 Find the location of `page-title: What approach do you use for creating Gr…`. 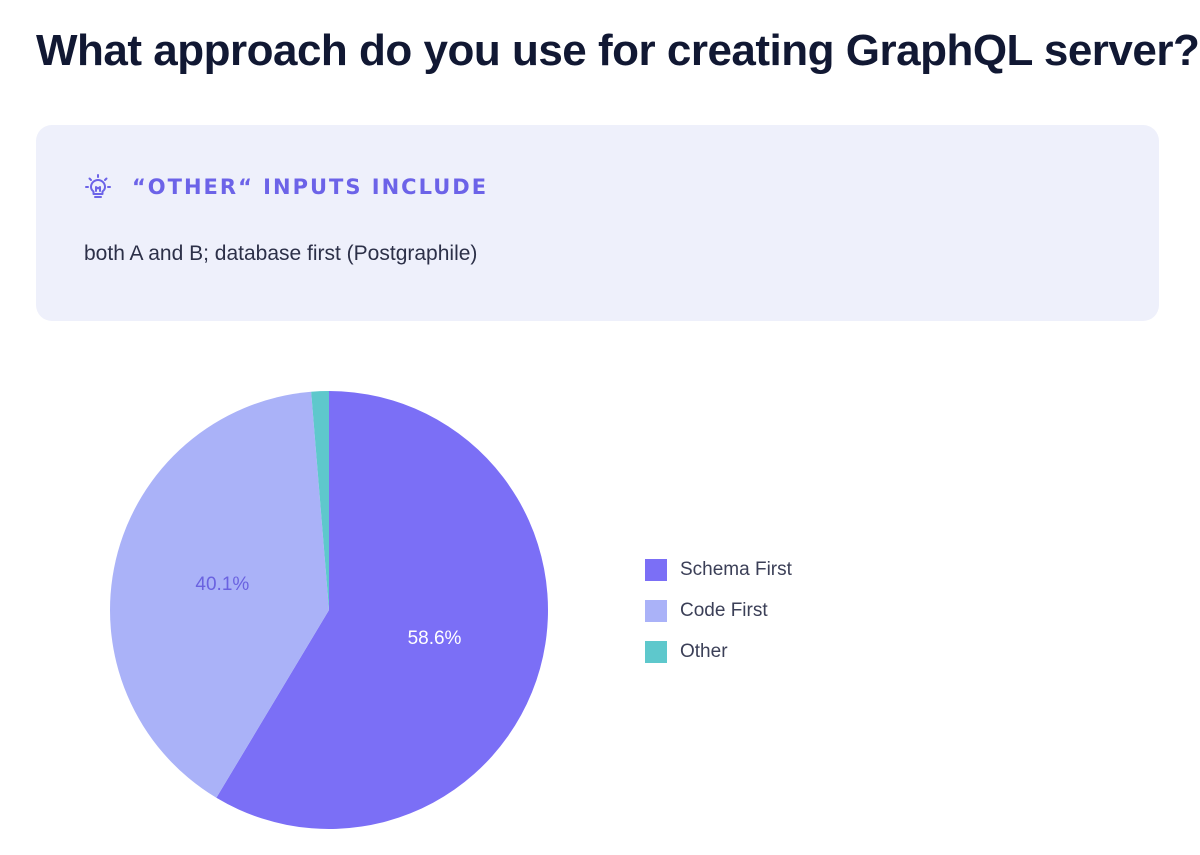

page-title: What approach do you use for creating Gr… is located at coordinates (618, 50).